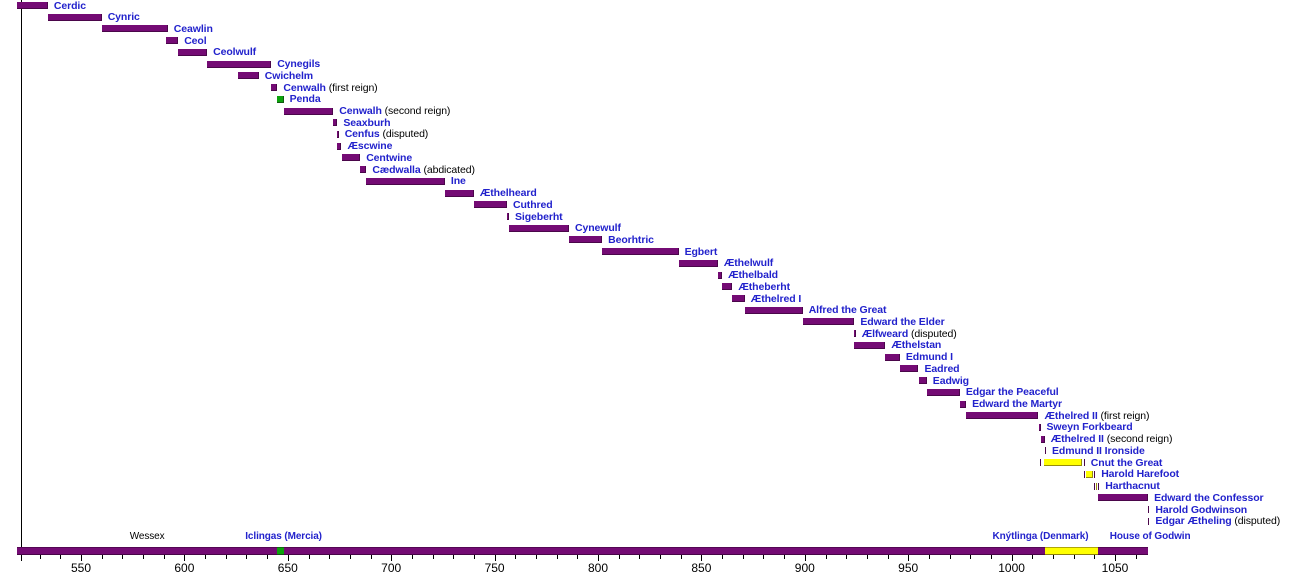  I want to click on king-label: Æthelheard, so click(508, 193).